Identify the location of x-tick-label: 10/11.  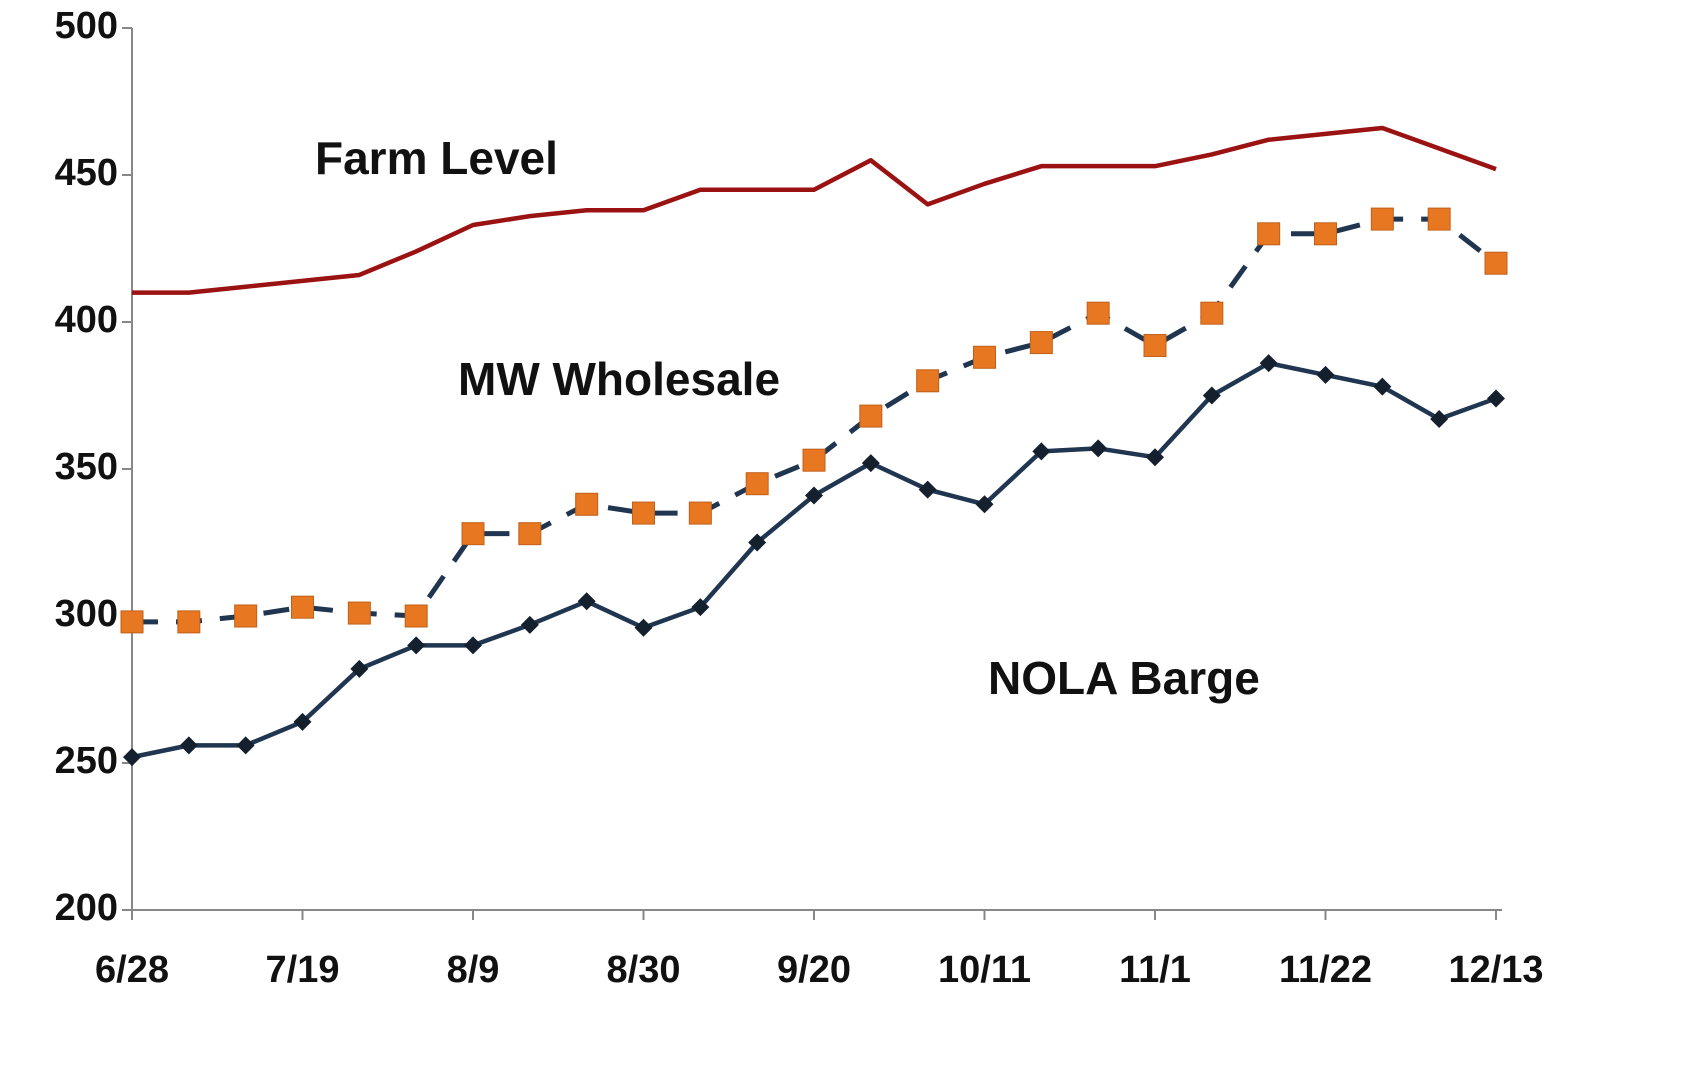
(984, 970).